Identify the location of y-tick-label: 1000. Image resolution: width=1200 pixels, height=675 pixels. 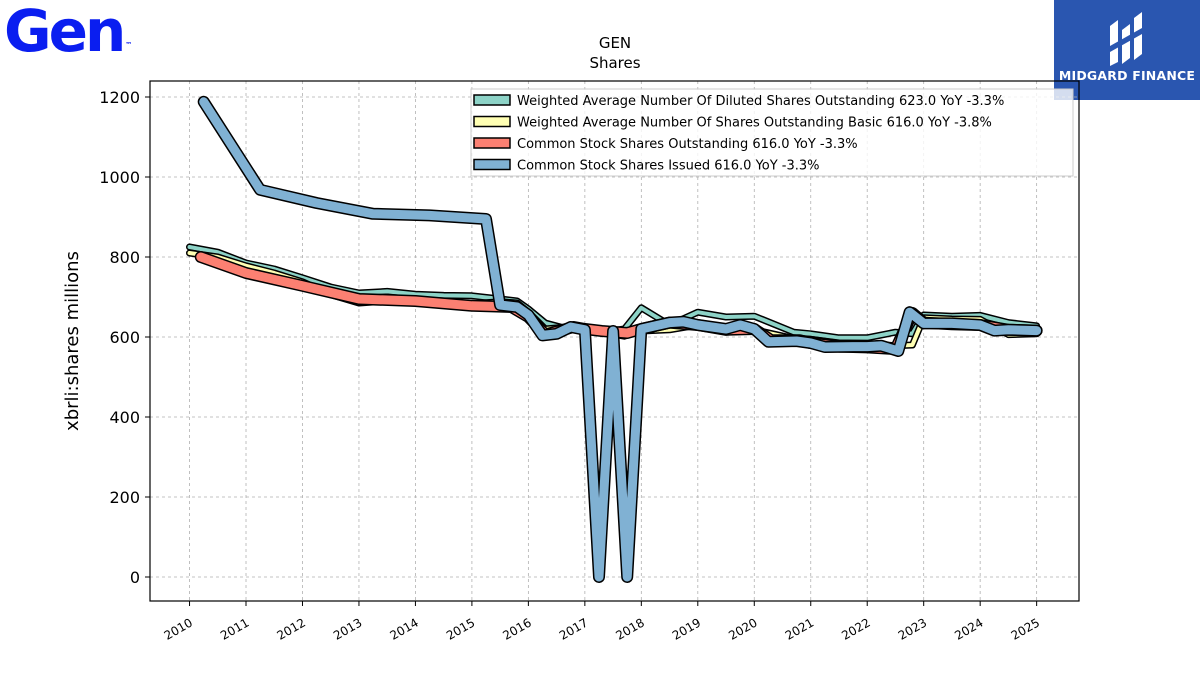
(119, 177).